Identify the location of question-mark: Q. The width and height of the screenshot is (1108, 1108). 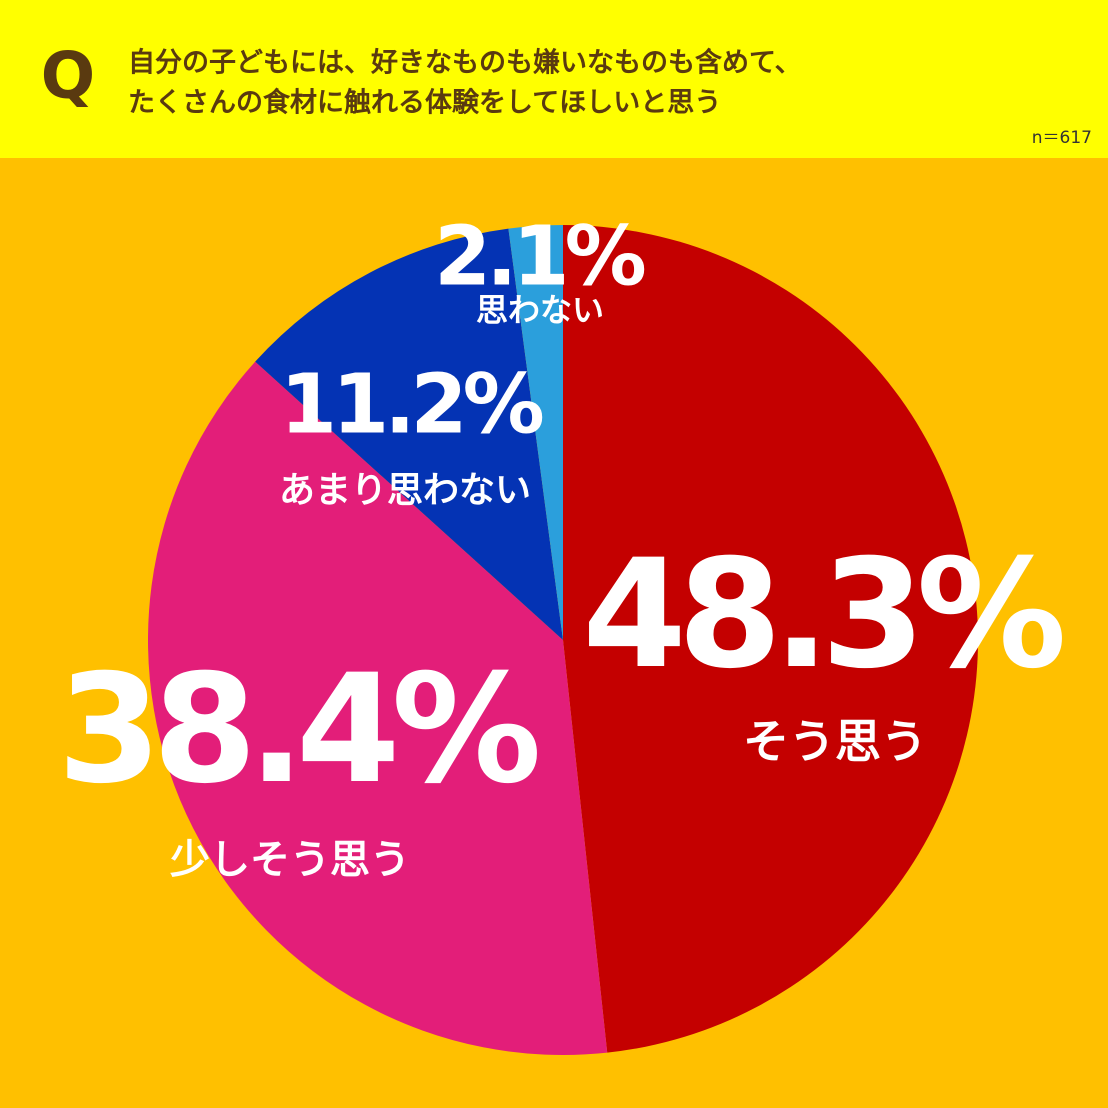
(68, 77).